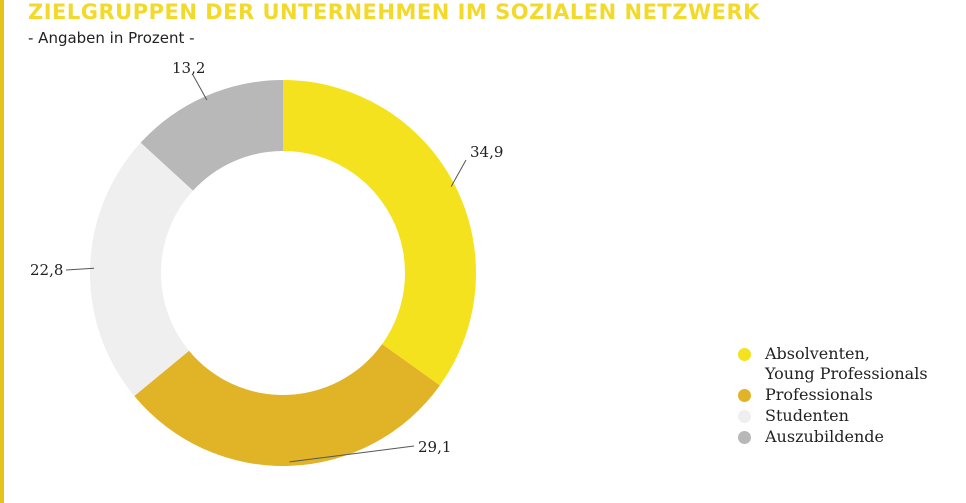  What do you see at coordinates (486, 152) in the screenshot?
I see `slice-value-label: 34,9` at bounding box center [486, 152].